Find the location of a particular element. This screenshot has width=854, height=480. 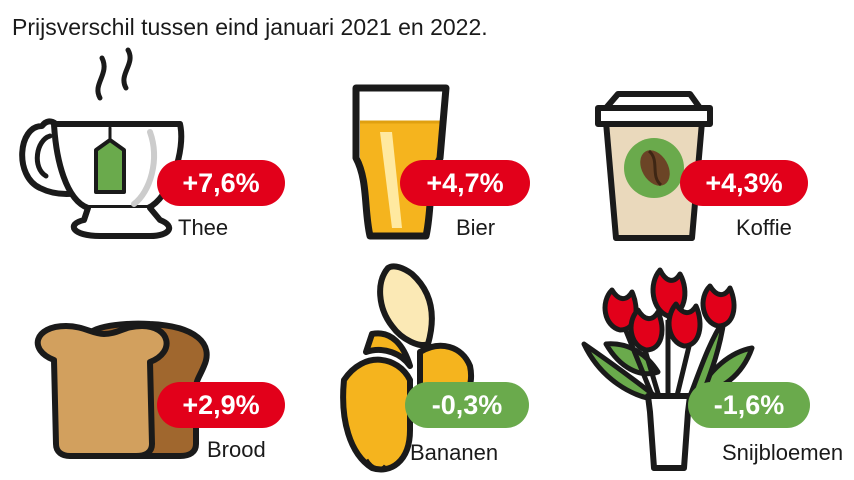

coffee-cup-icon is located at coordinates (654, 166).